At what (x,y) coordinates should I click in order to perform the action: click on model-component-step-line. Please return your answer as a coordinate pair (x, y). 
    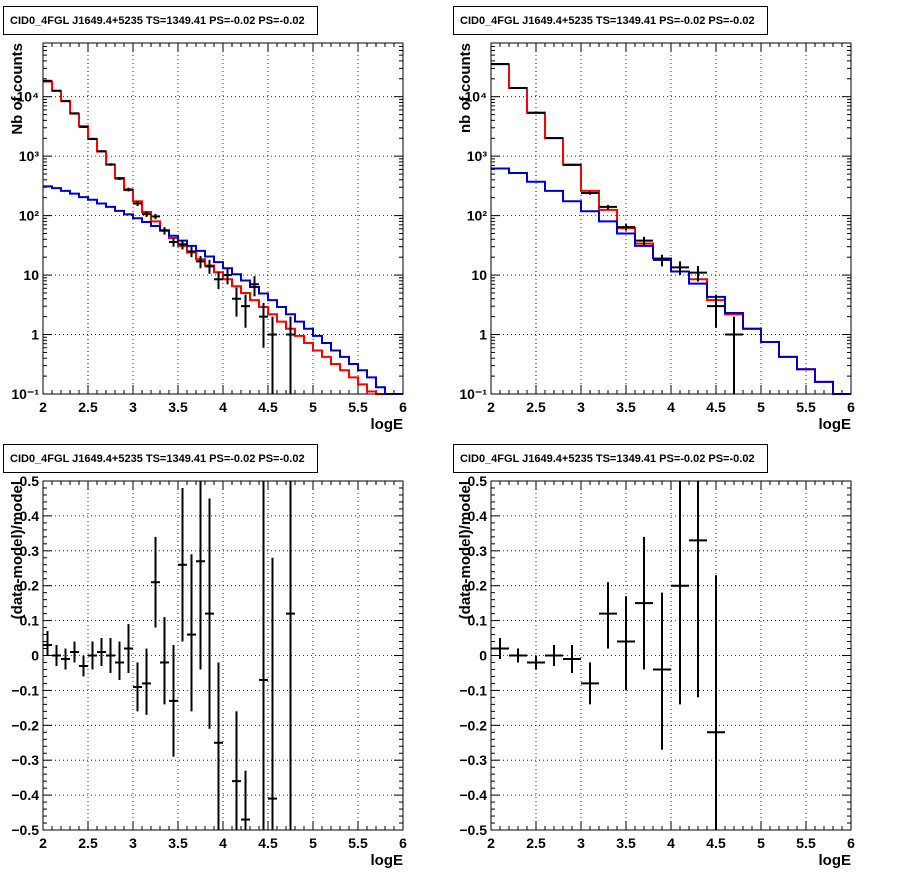
    Looking at the image, I should click on (671, 281).